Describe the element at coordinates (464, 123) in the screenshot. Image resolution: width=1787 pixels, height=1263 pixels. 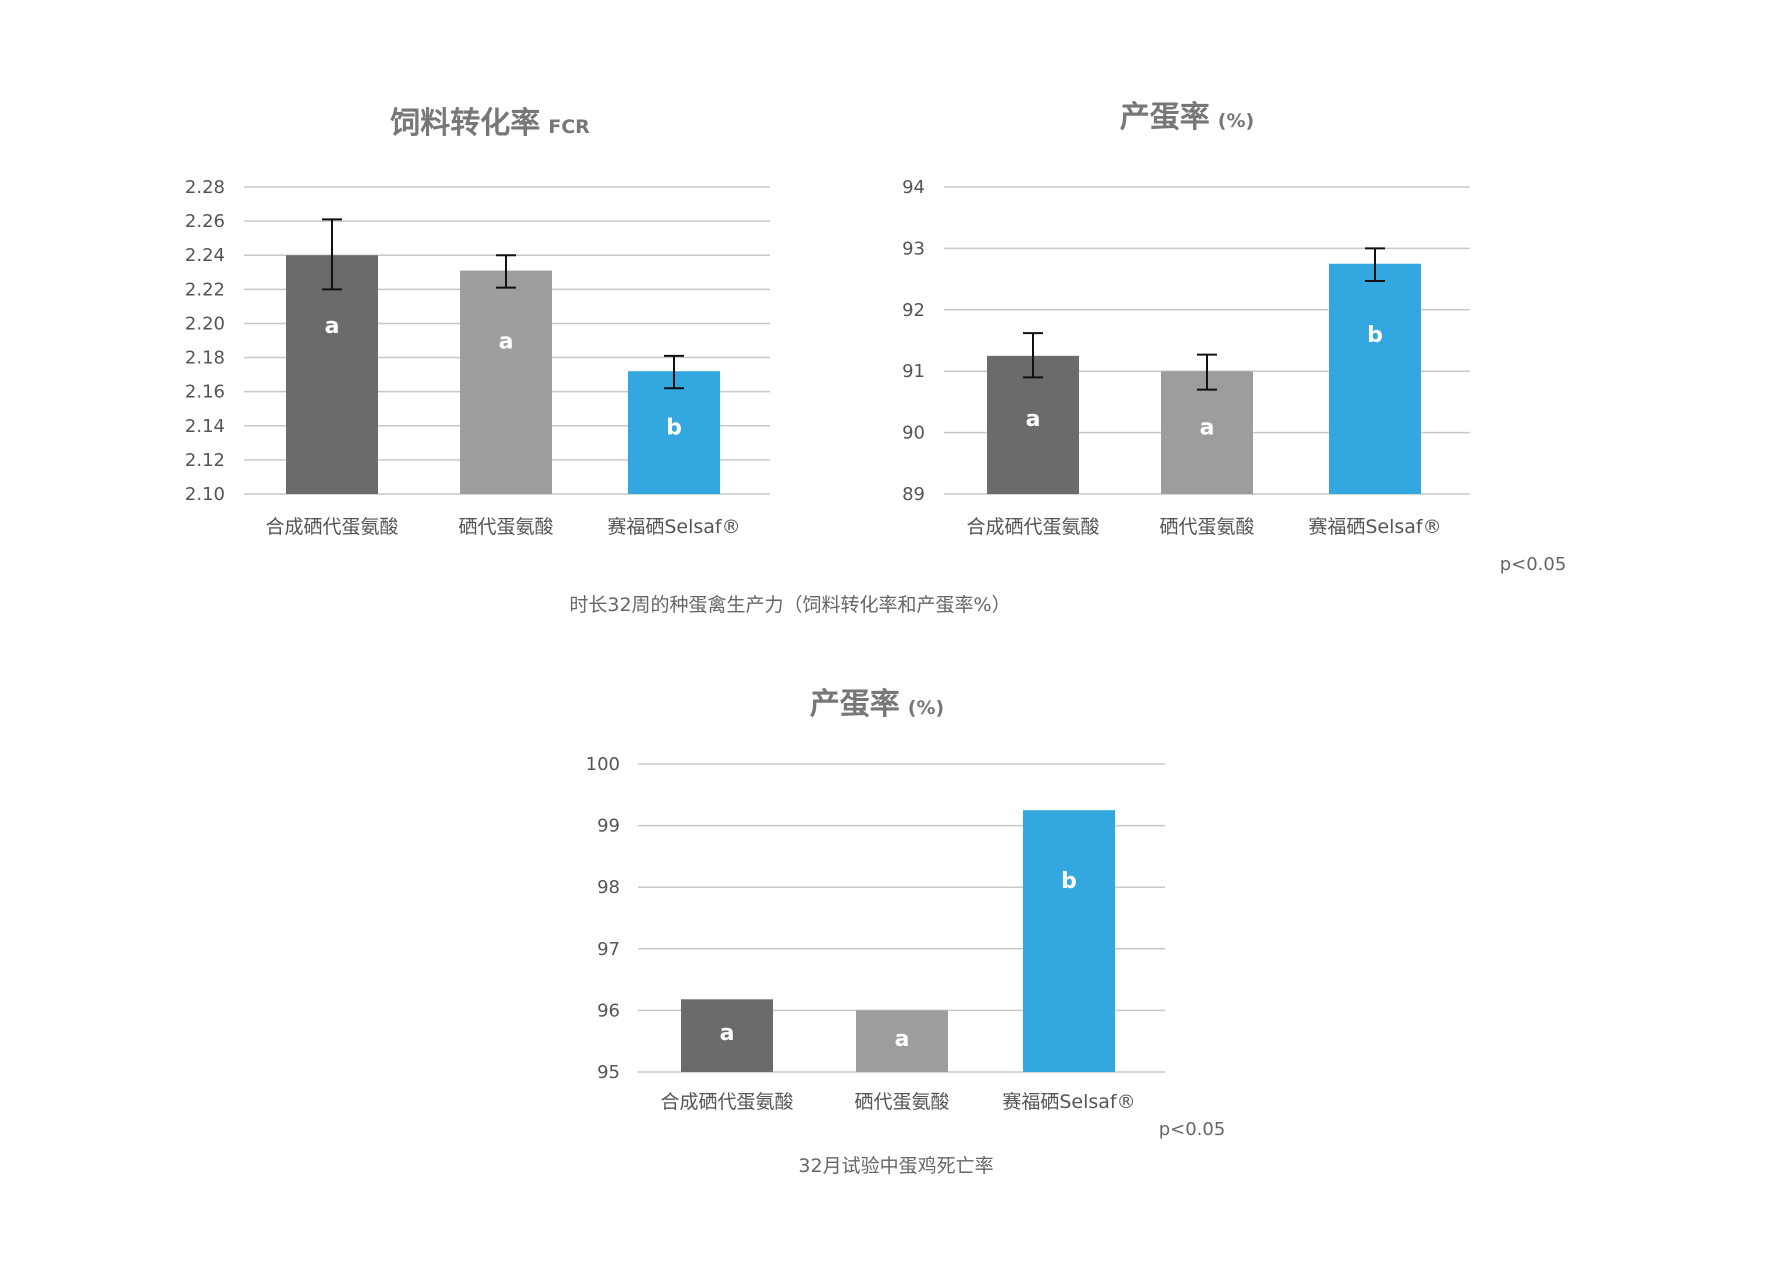
I see `chart-title-main: 饲料转化率` at that location.